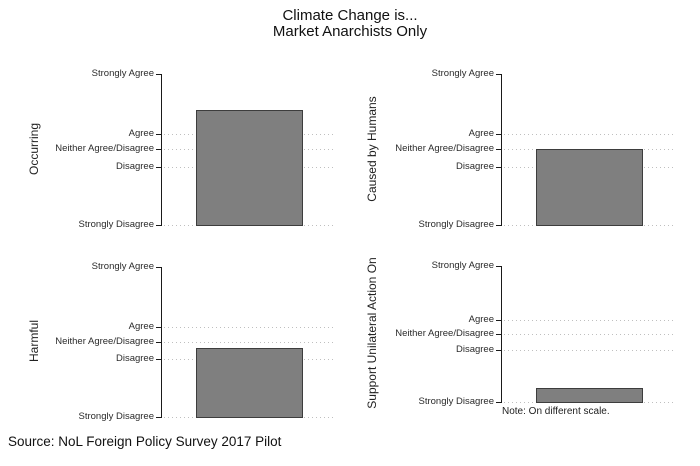 This screenshot has height=466, width=700. Describe the element at coordinates (249, 383) in the screenshot. I see `bar-harmful` at that location.